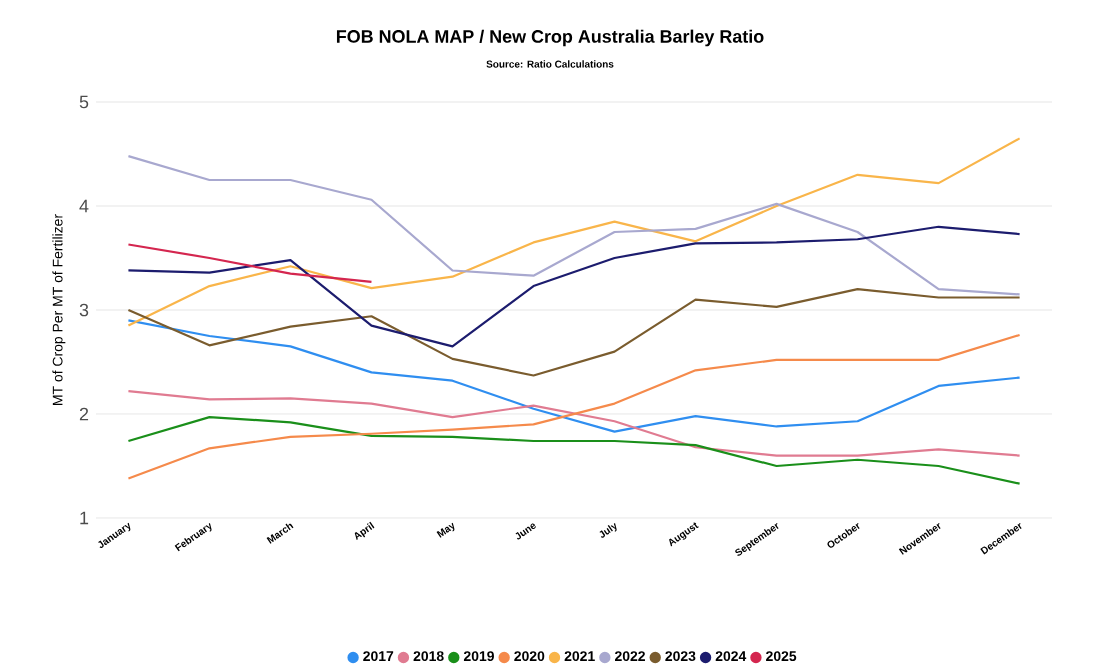  Describe the element at coordinates (84, 518) in the screenshot. I see `y-tick-label: 1` at that location.